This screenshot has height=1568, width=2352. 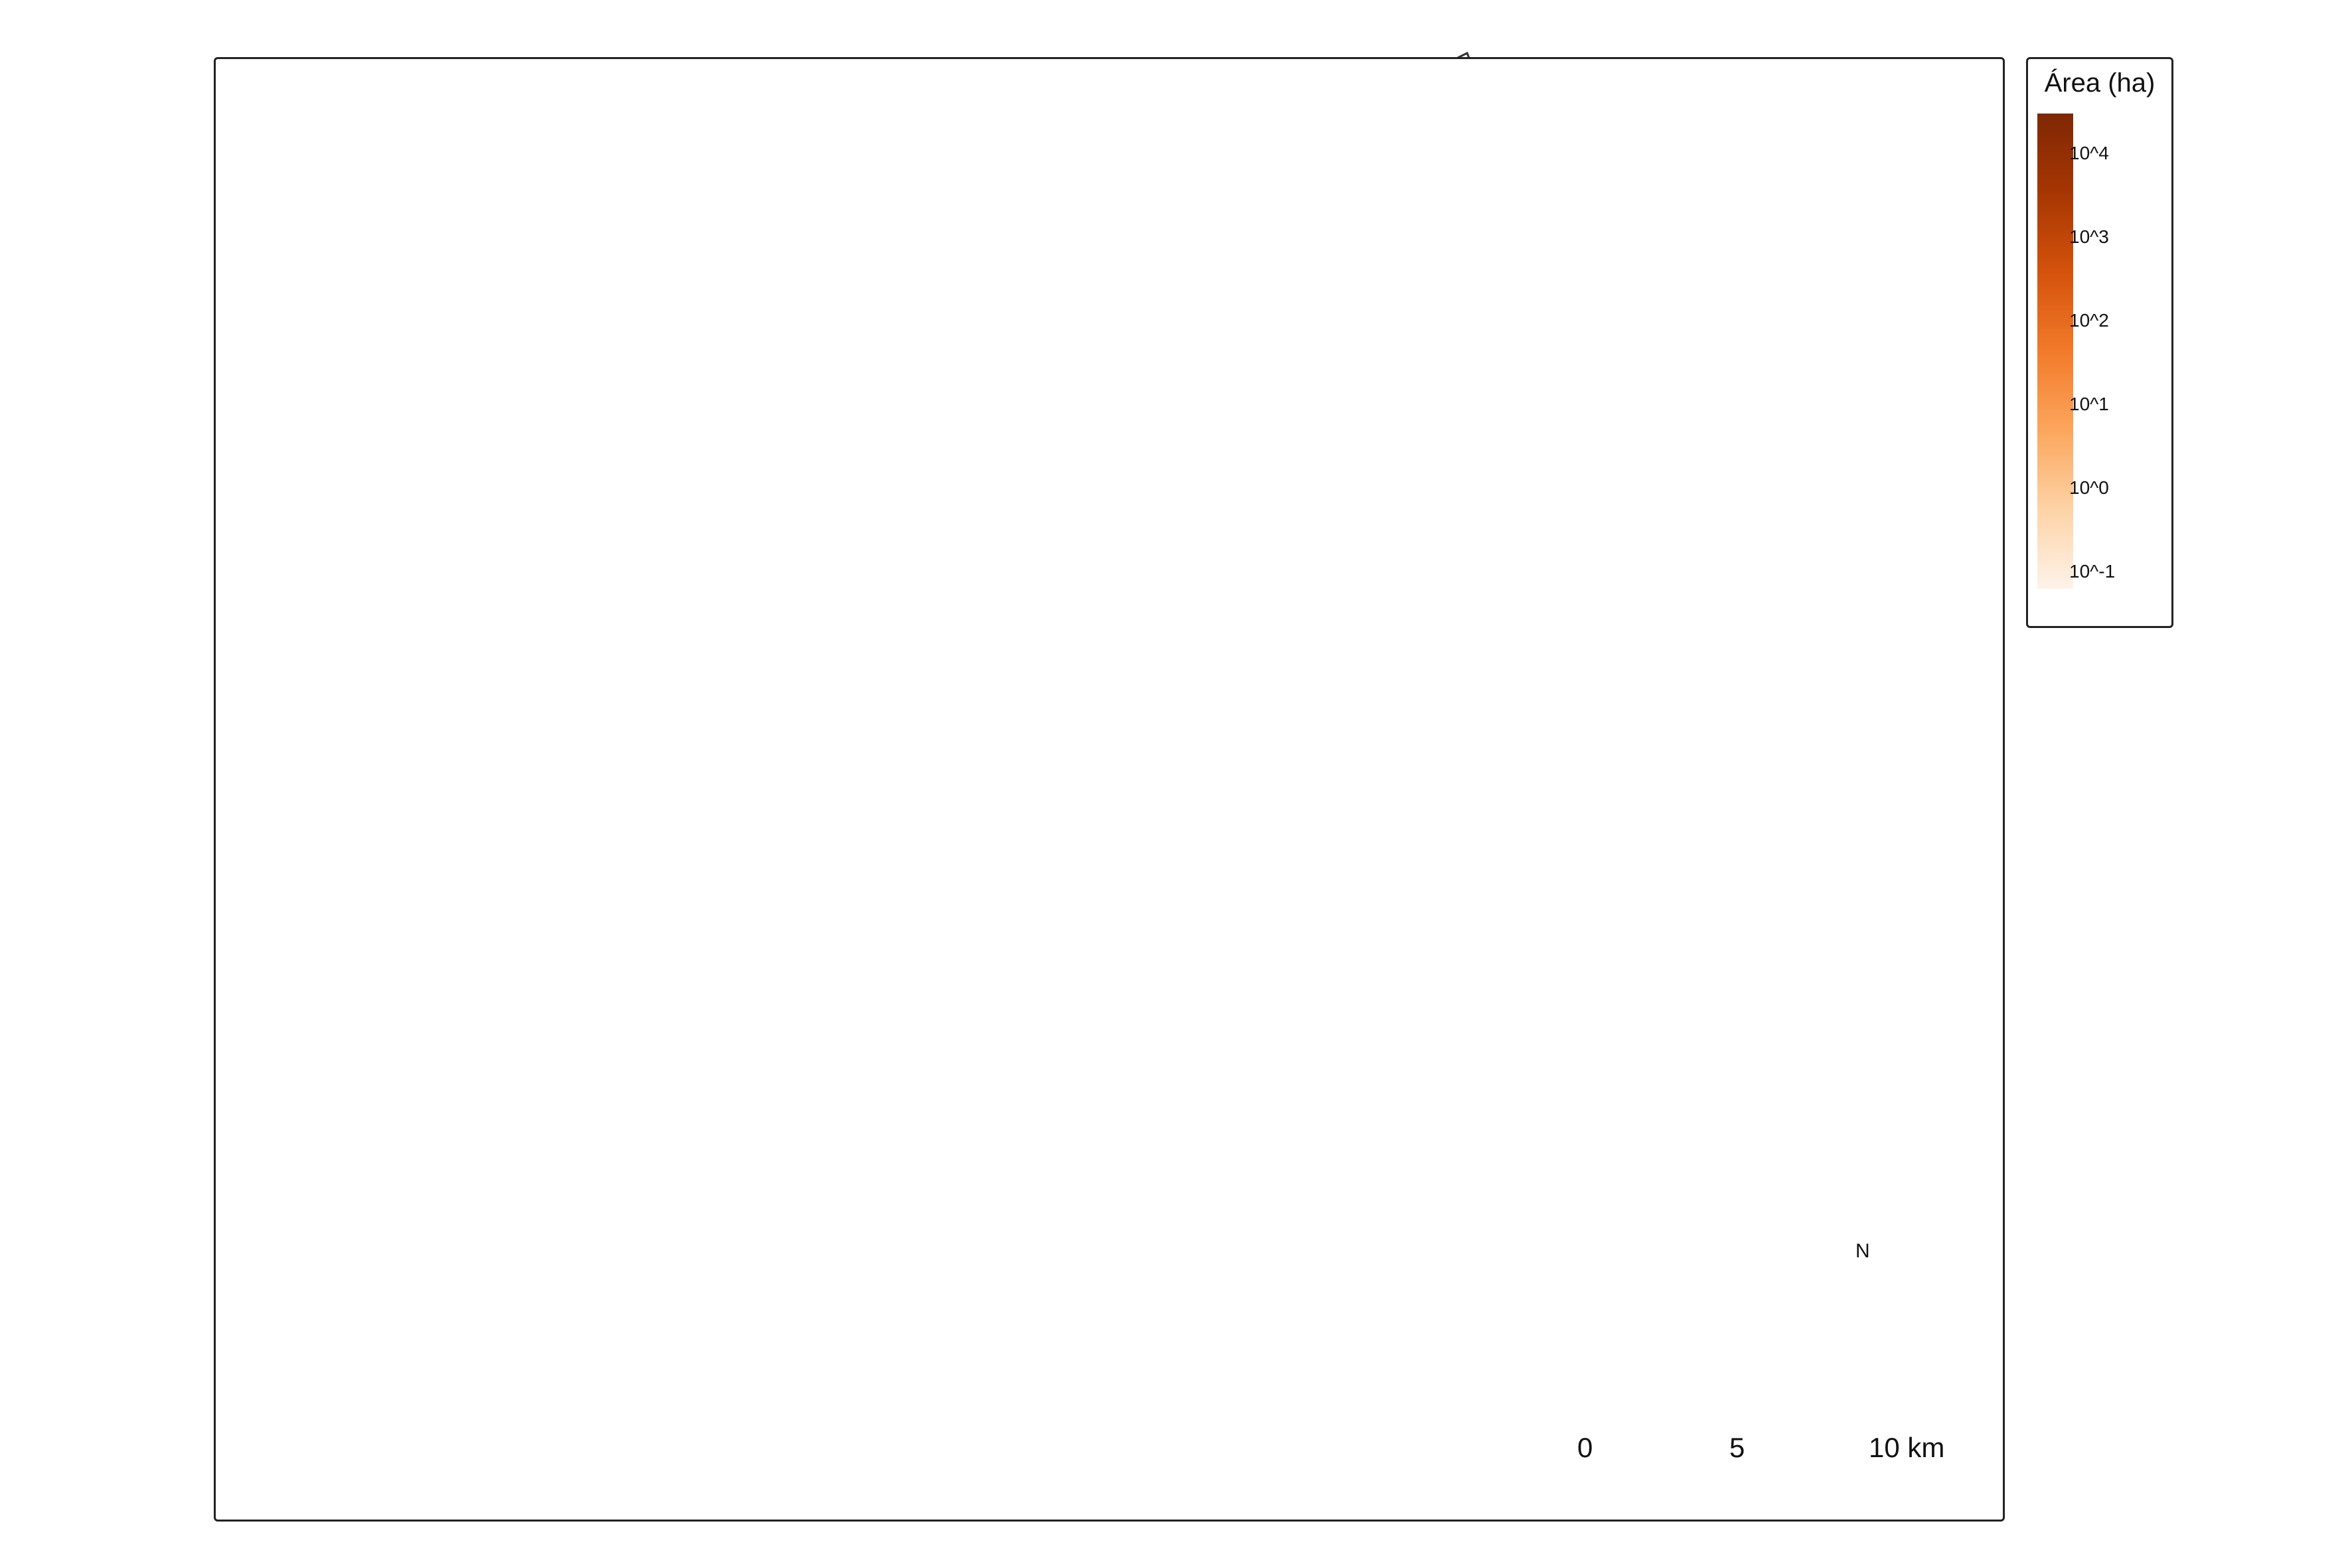 What do you see at coordinates (1907, 1448) in the screenshot?
I see `scale-label-10km: 10 km` at bounding box center [1907, 1448].